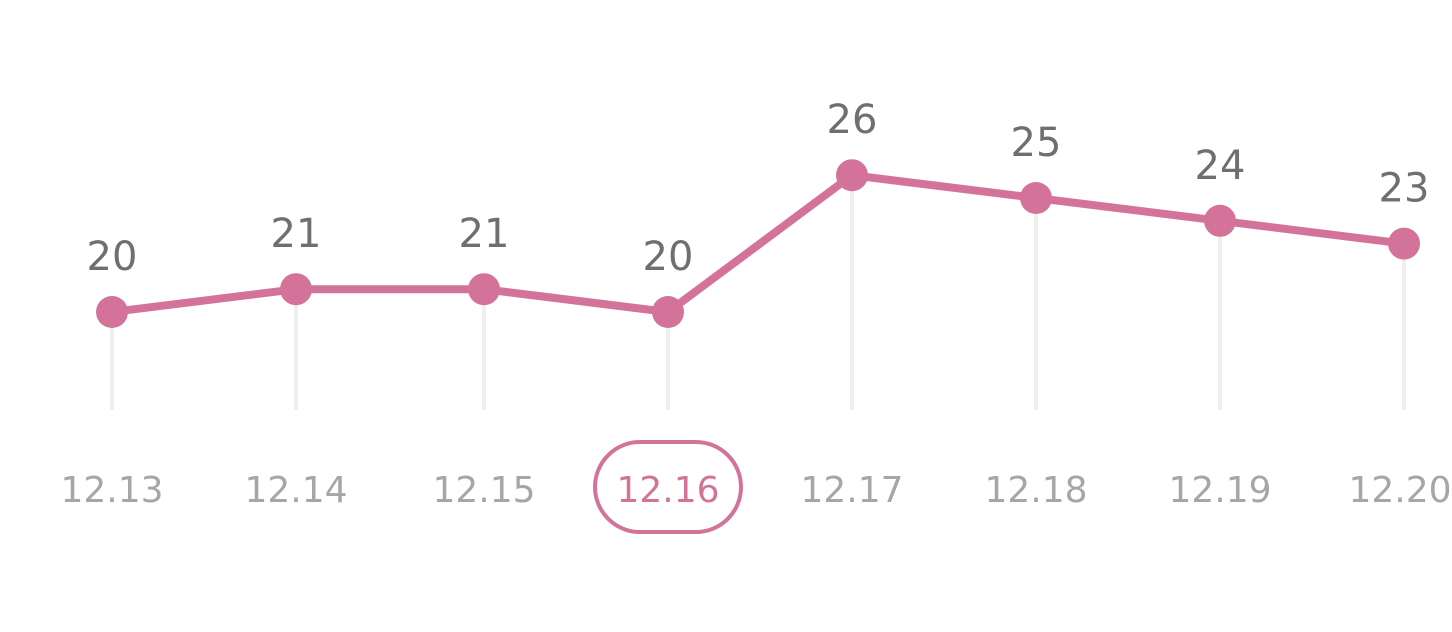  What do you see at coordinates (851, 490) in the screenshot?
I see `x-axis-label: 12.17` at bounding box center [851, 490].